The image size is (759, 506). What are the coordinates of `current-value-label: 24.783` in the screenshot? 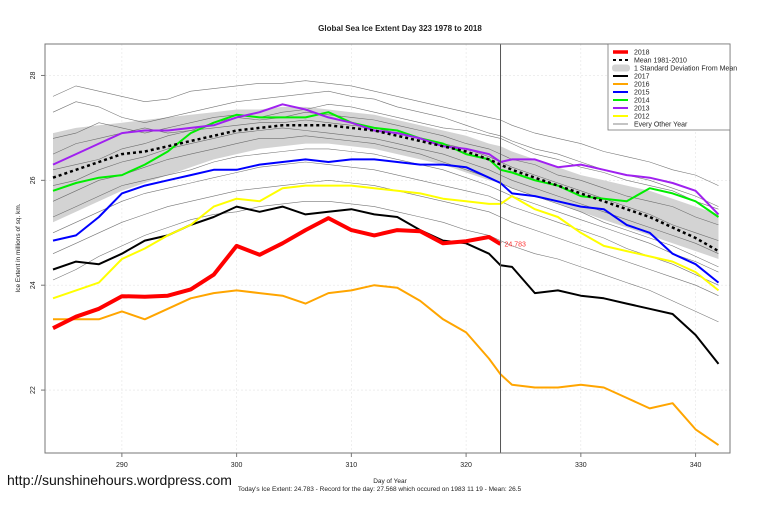 It's located at (516, 245).